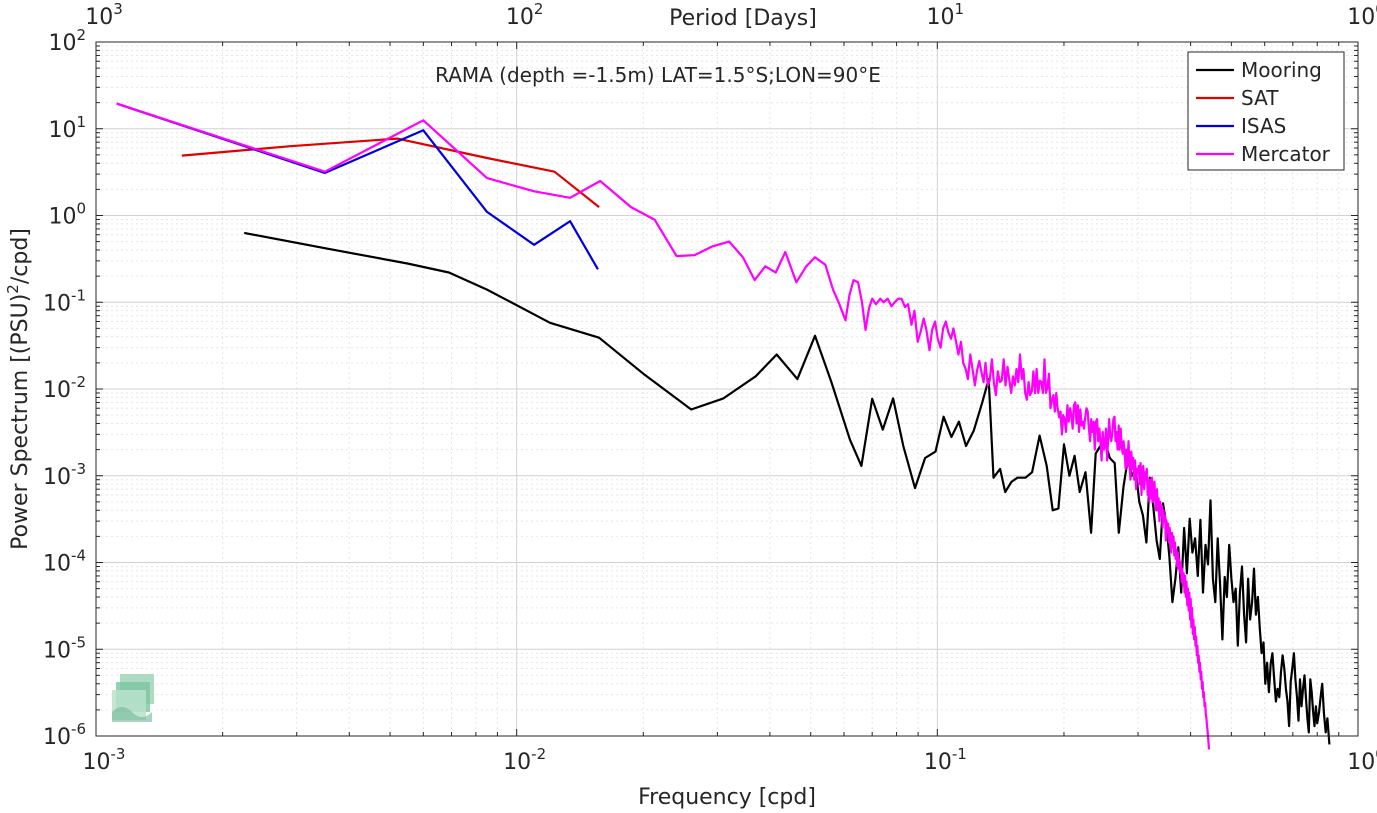 The width and height of the screenshot is (1377, 813). I want to click on x-tick-label: 10⁻², so click(524, 760).